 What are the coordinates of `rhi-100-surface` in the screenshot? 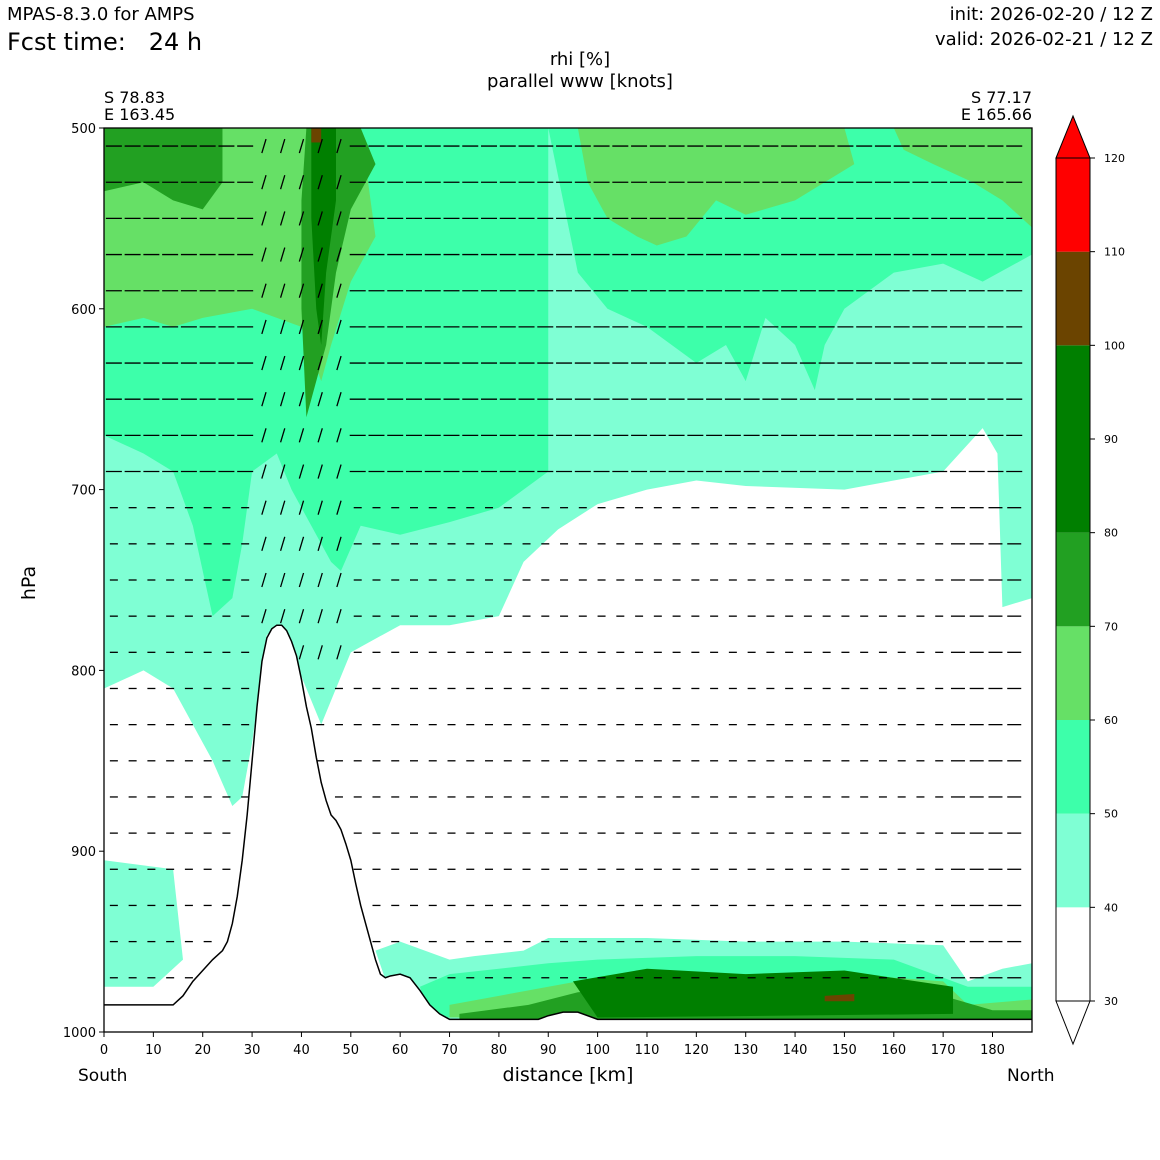 It's located at (839, 998).